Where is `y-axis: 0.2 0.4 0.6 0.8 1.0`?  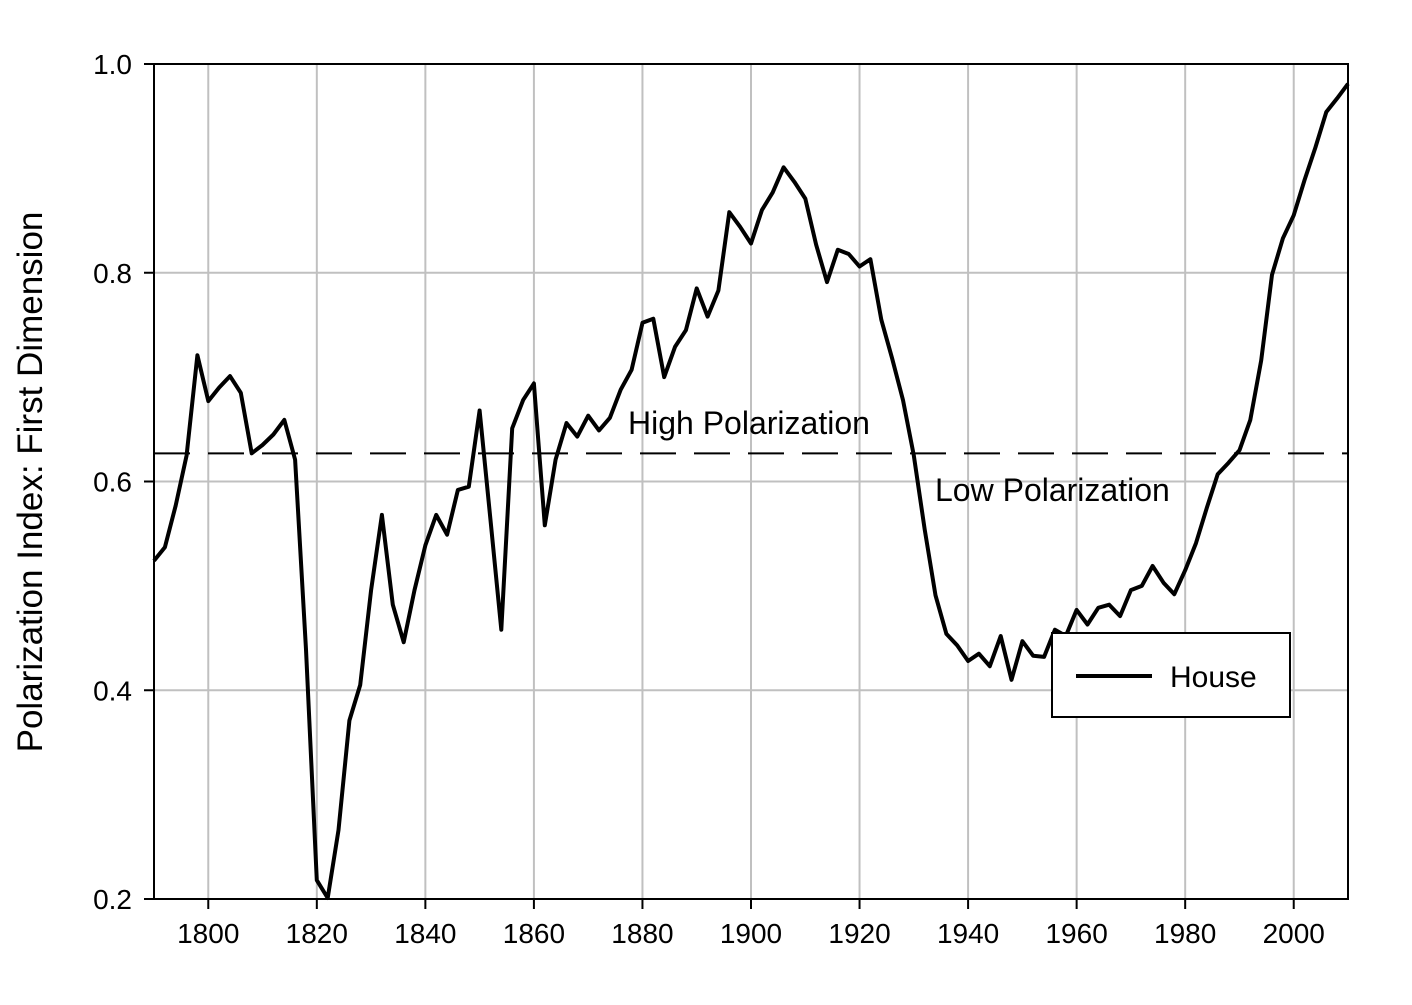
y-axis: 0.2 0.4 0.6 0.8 1.0 is located at coordinates (123, 482).